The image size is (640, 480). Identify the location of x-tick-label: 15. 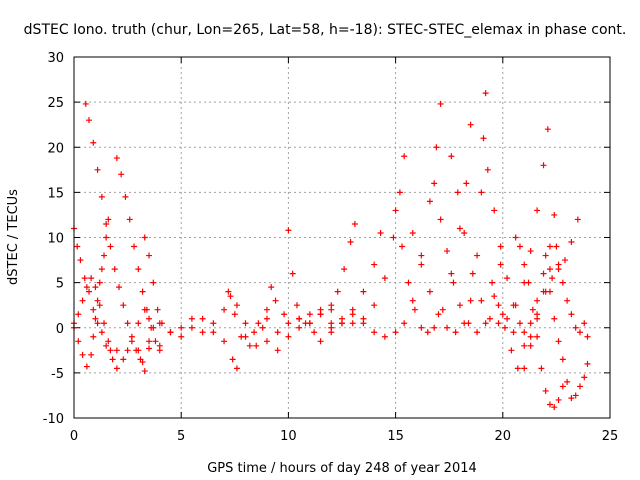
(395, 436).